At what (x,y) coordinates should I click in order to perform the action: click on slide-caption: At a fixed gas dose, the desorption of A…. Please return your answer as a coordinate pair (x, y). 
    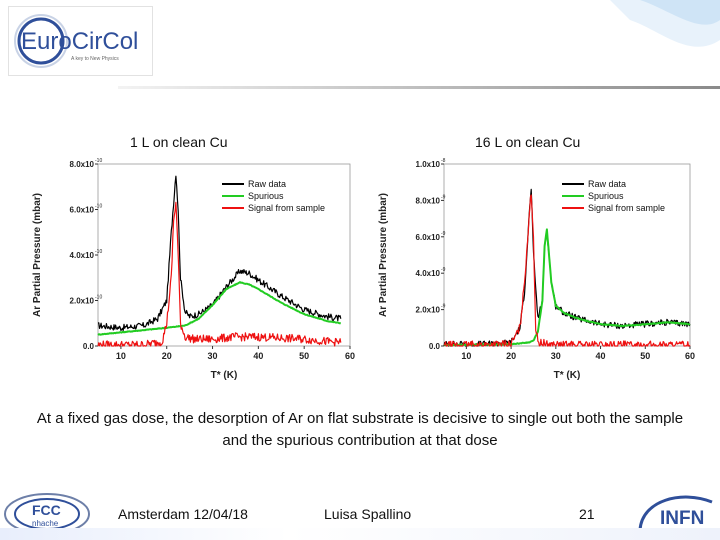
    Looking at the image, I should click on (360, 429).